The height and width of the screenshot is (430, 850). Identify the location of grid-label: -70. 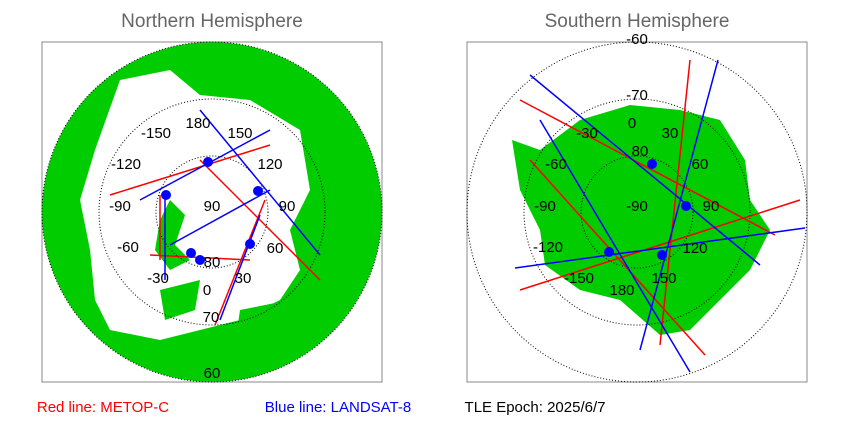
(637, 95).